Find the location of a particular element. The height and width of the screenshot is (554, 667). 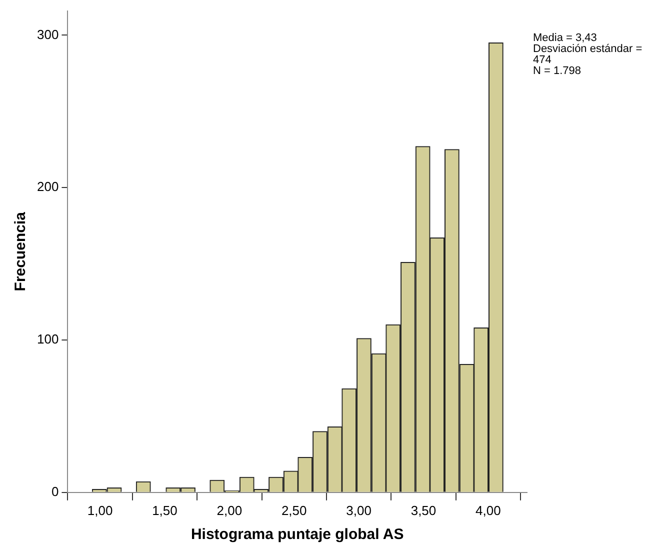

y-tick-label: 100 is located at coordinates (47, 339).